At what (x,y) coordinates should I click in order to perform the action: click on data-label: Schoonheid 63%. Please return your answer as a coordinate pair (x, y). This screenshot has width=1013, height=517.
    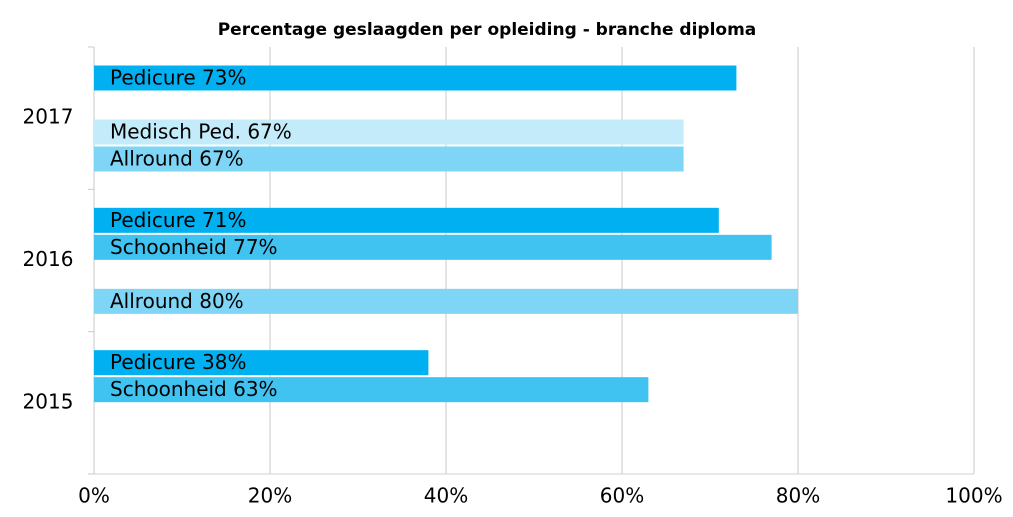
    Looking at the image, I should click on (194, 389).